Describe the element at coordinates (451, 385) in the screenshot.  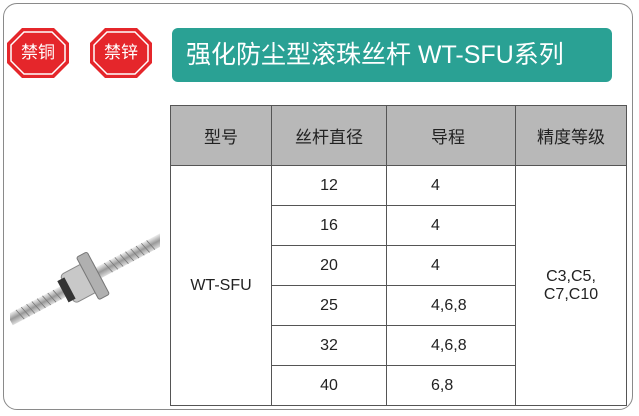
I see `lead-cell: 6,8` at that location.